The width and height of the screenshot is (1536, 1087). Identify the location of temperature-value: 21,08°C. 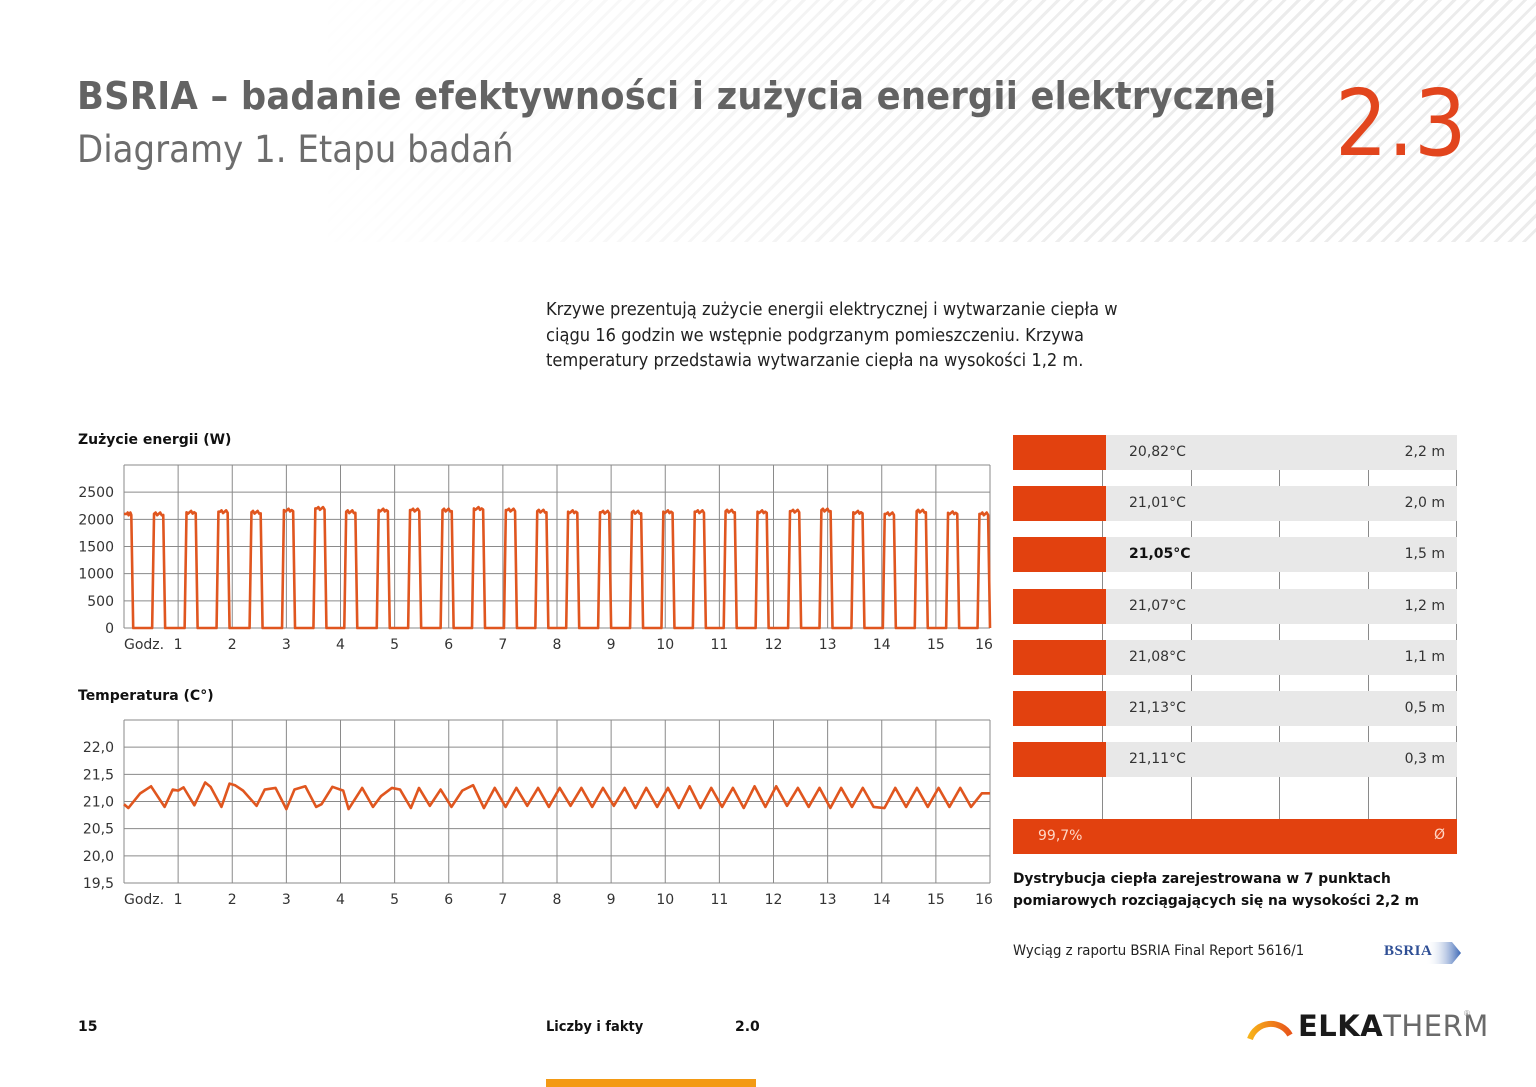
(1157, 656).